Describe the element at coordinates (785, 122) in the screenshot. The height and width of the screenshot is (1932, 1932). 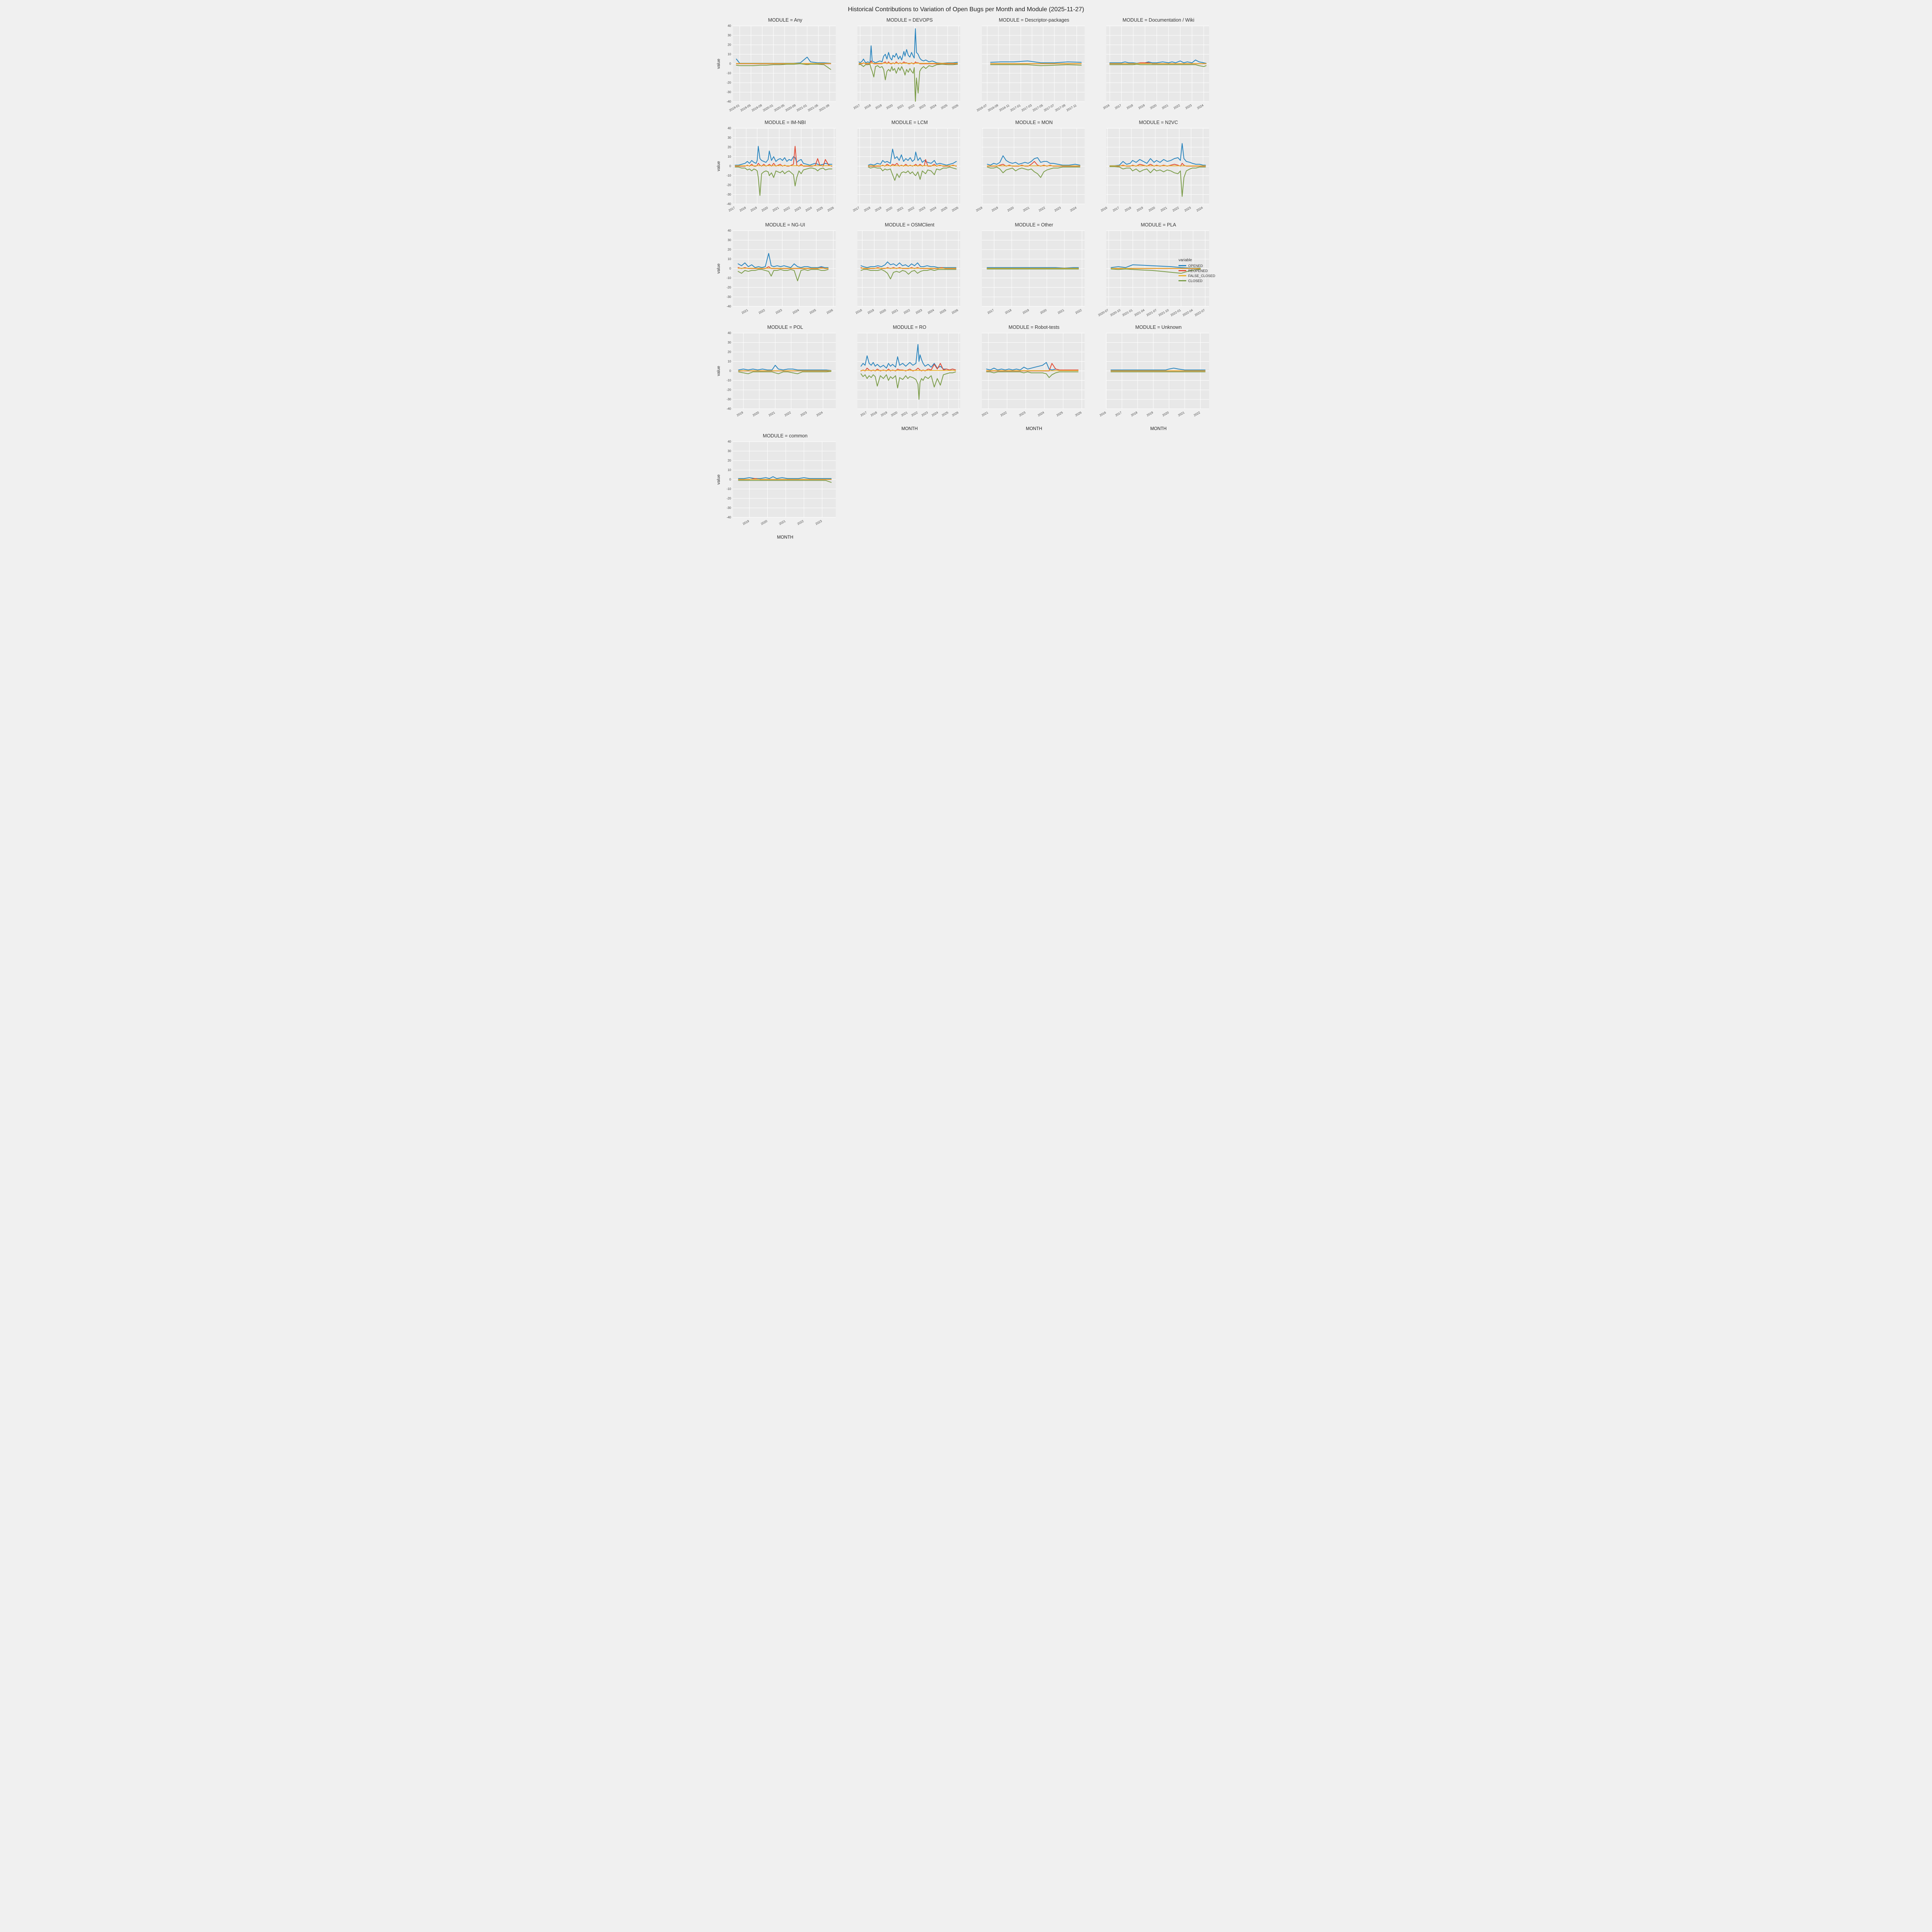
I see `facet-title: MODULE = IM-NBI` at that location.